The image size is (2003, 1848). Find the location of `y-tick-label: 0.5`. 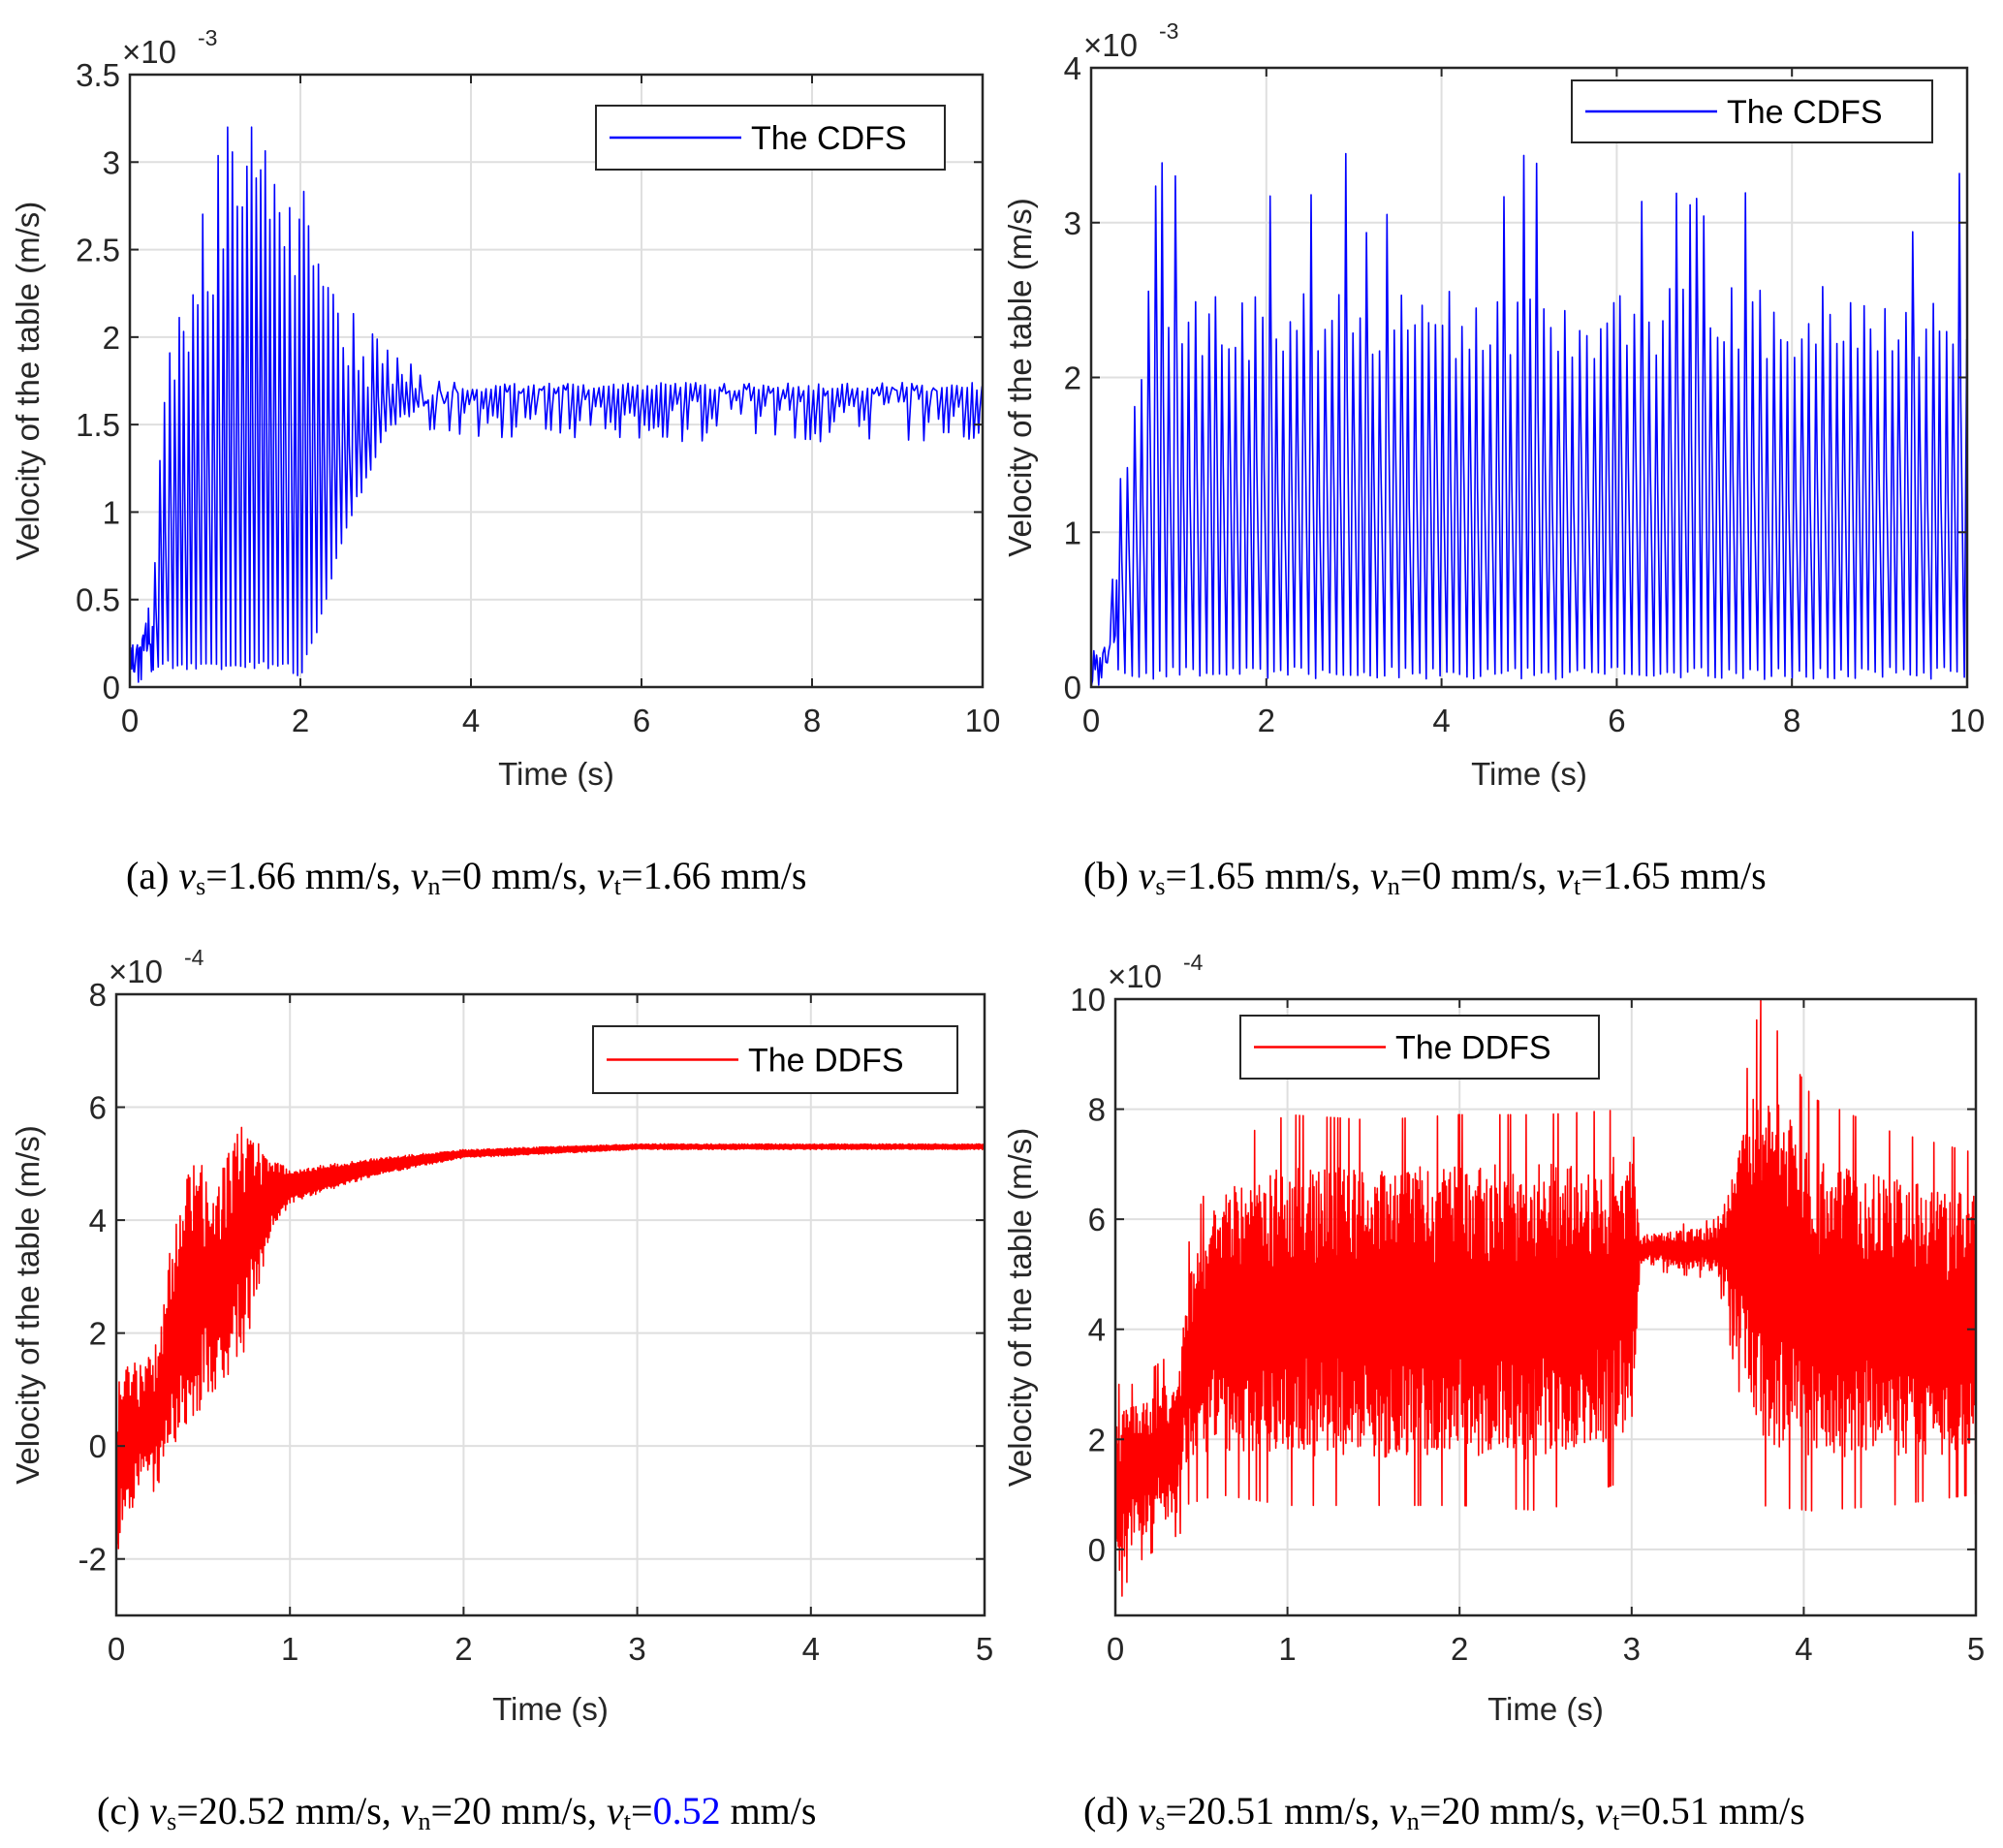

y-tick-label: 0.5 is located at coordinates (98, 600).